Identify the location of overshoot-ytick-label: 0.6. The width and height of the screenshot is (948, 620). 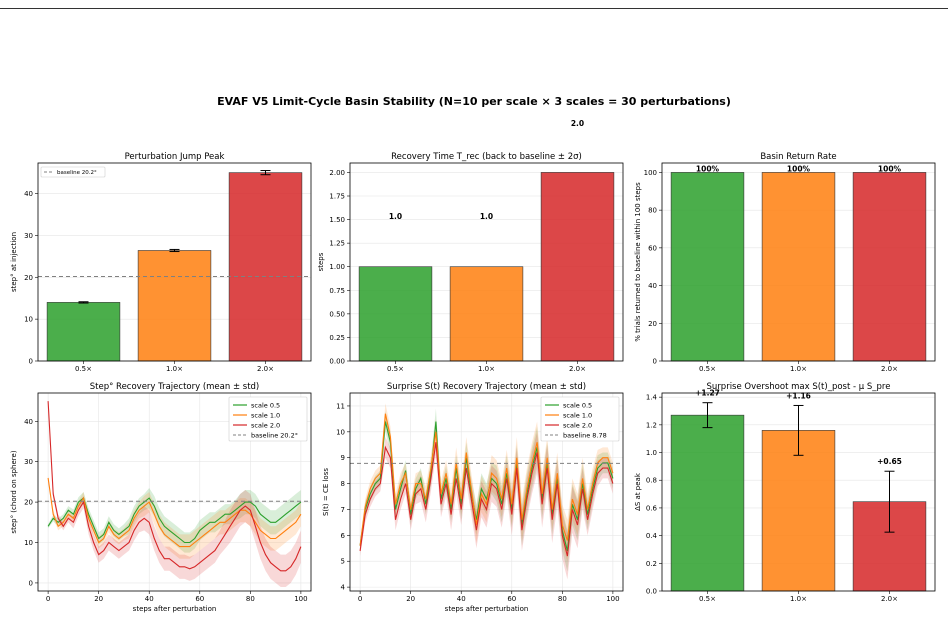
(652, 508).